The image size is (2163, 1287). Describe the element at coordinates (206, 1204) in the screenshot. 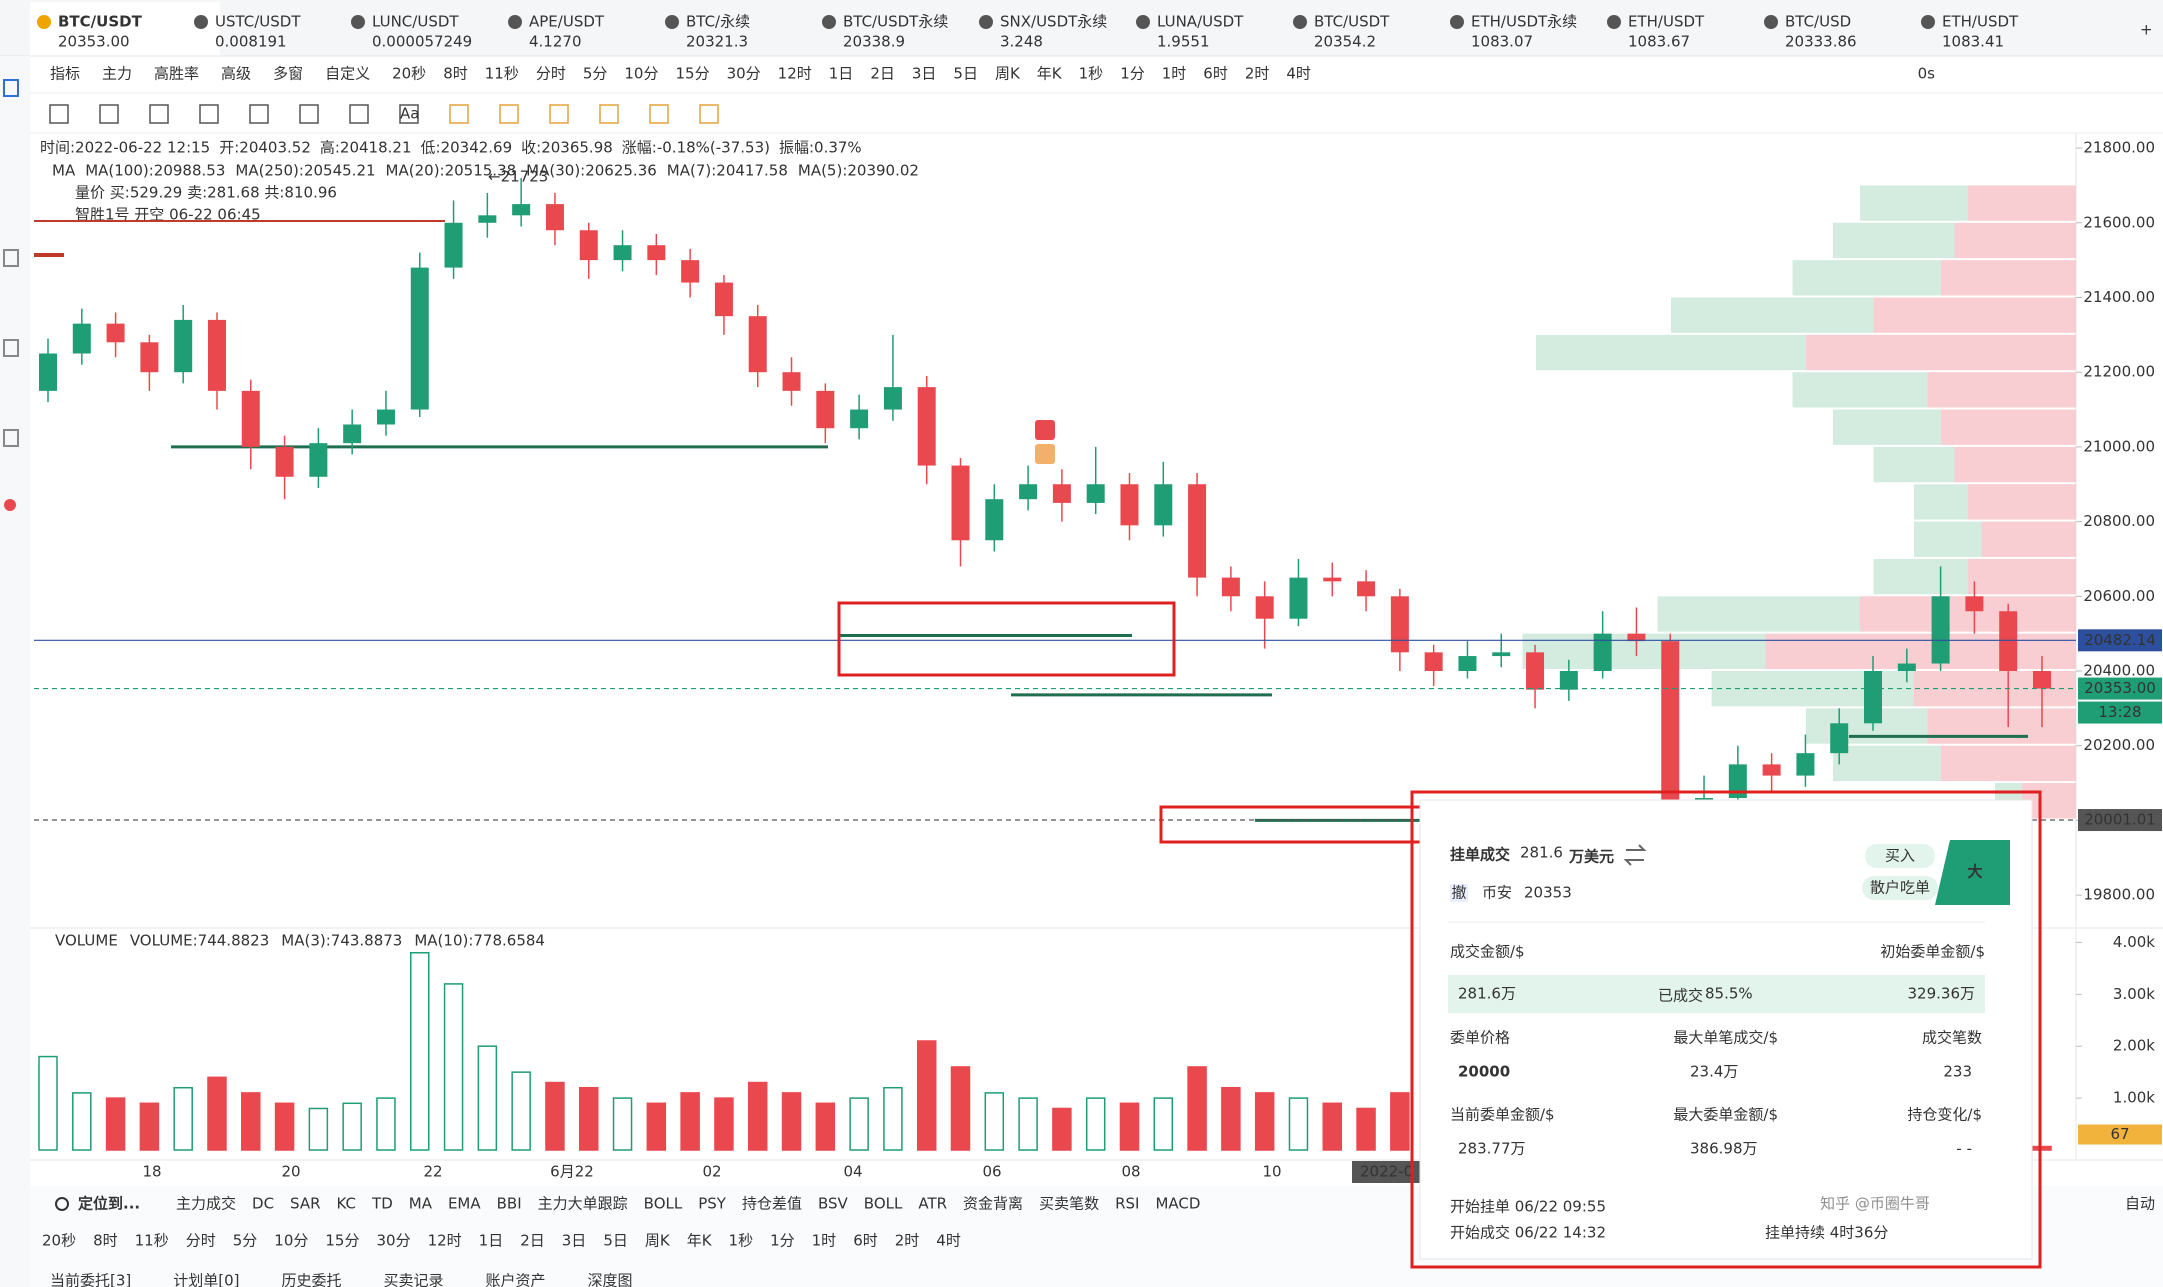

I see `indicator: 主力成交` at that location.